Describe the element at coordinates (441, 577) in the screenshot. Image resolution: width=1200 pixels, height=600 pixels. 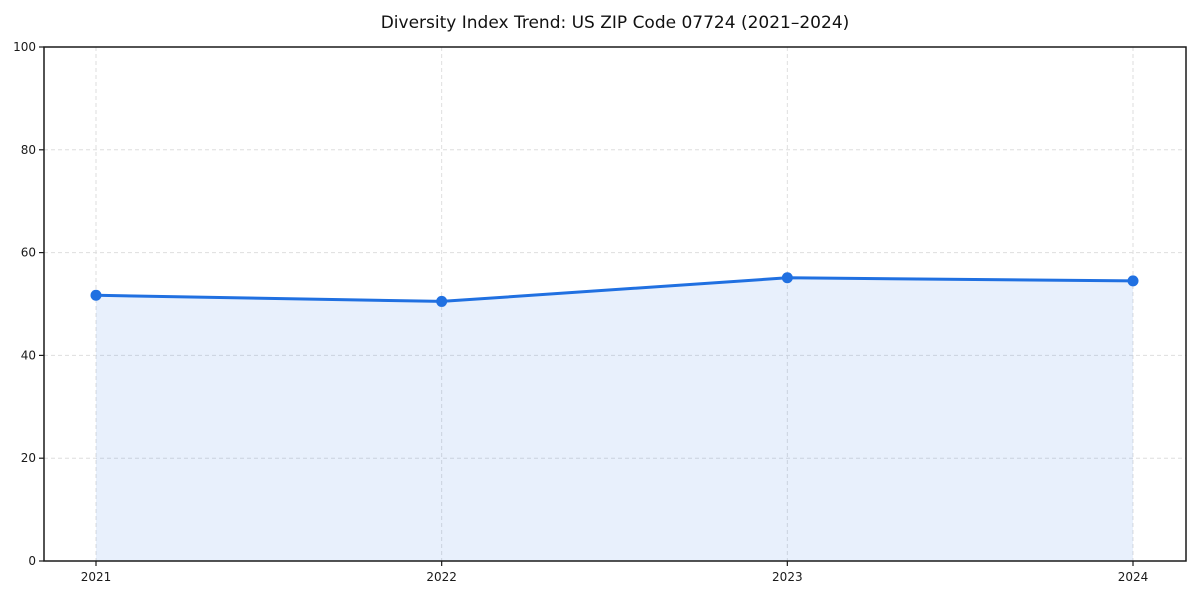
I see `x-tick-label: 2022` at that location.